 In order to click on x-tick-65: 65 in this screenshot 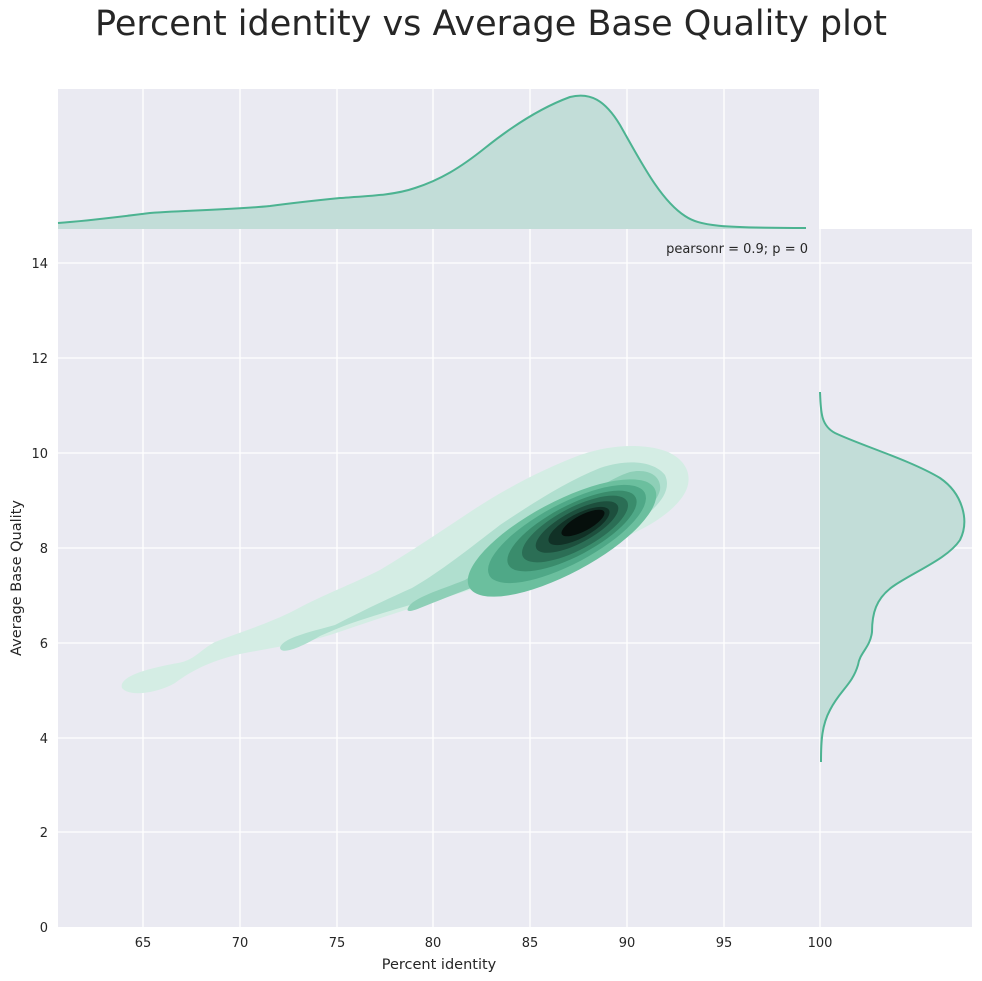, I will do `click(143, 943)`.